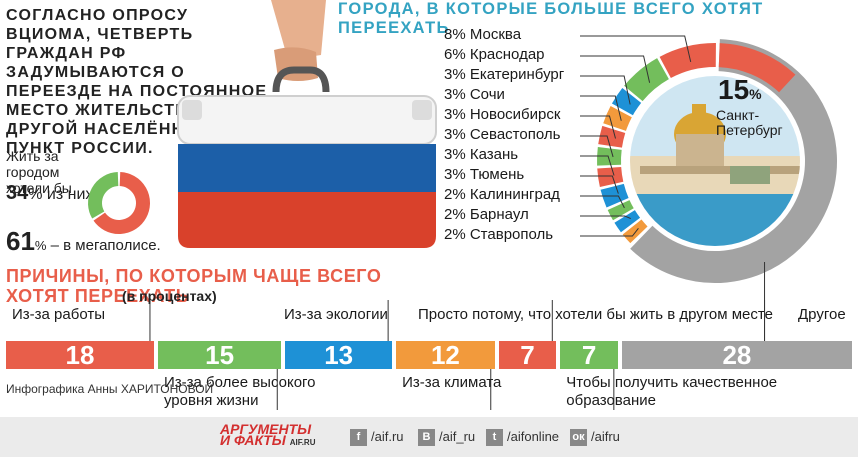 This screenshot has width=858, height=457. I want to click on donut-slice-Краснодар, so click(647, 80).